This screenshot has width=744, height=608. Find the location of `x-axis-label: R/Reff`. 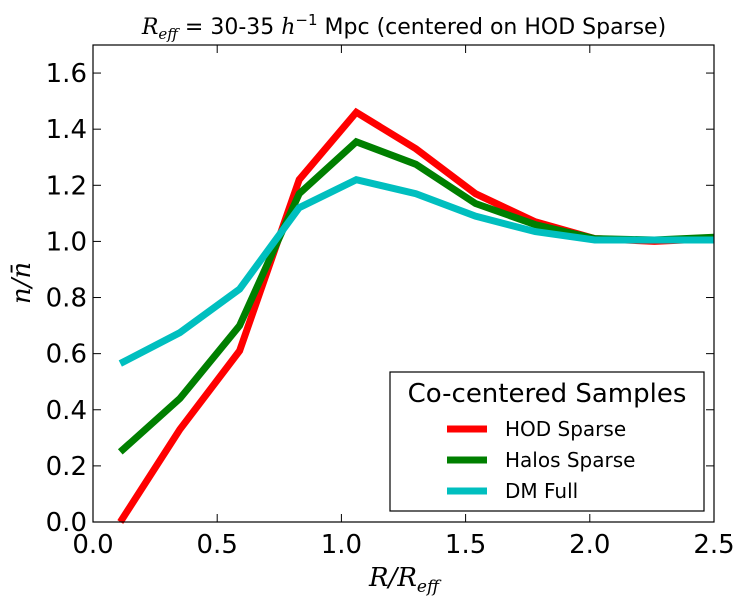

x-axis-label: R/Reff is located at coordinates (405, 580).